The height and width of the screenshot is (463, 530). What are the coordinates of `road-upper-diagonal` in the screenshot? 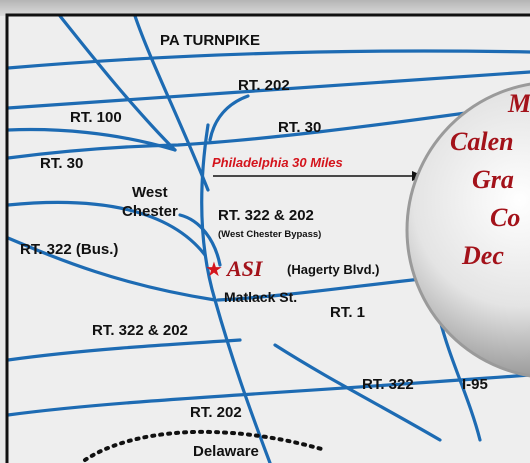 It's located at (117, 83).